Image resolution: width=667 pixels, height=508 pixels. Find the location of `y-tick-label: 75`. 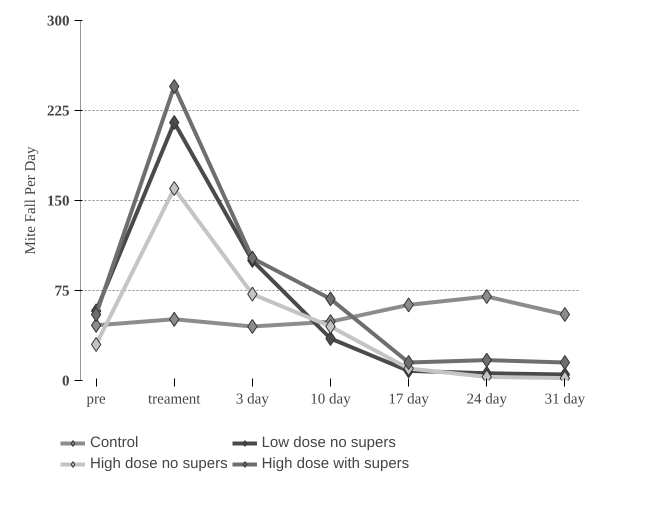

y-tick-label: 75 is located at coordinates (62, 292).